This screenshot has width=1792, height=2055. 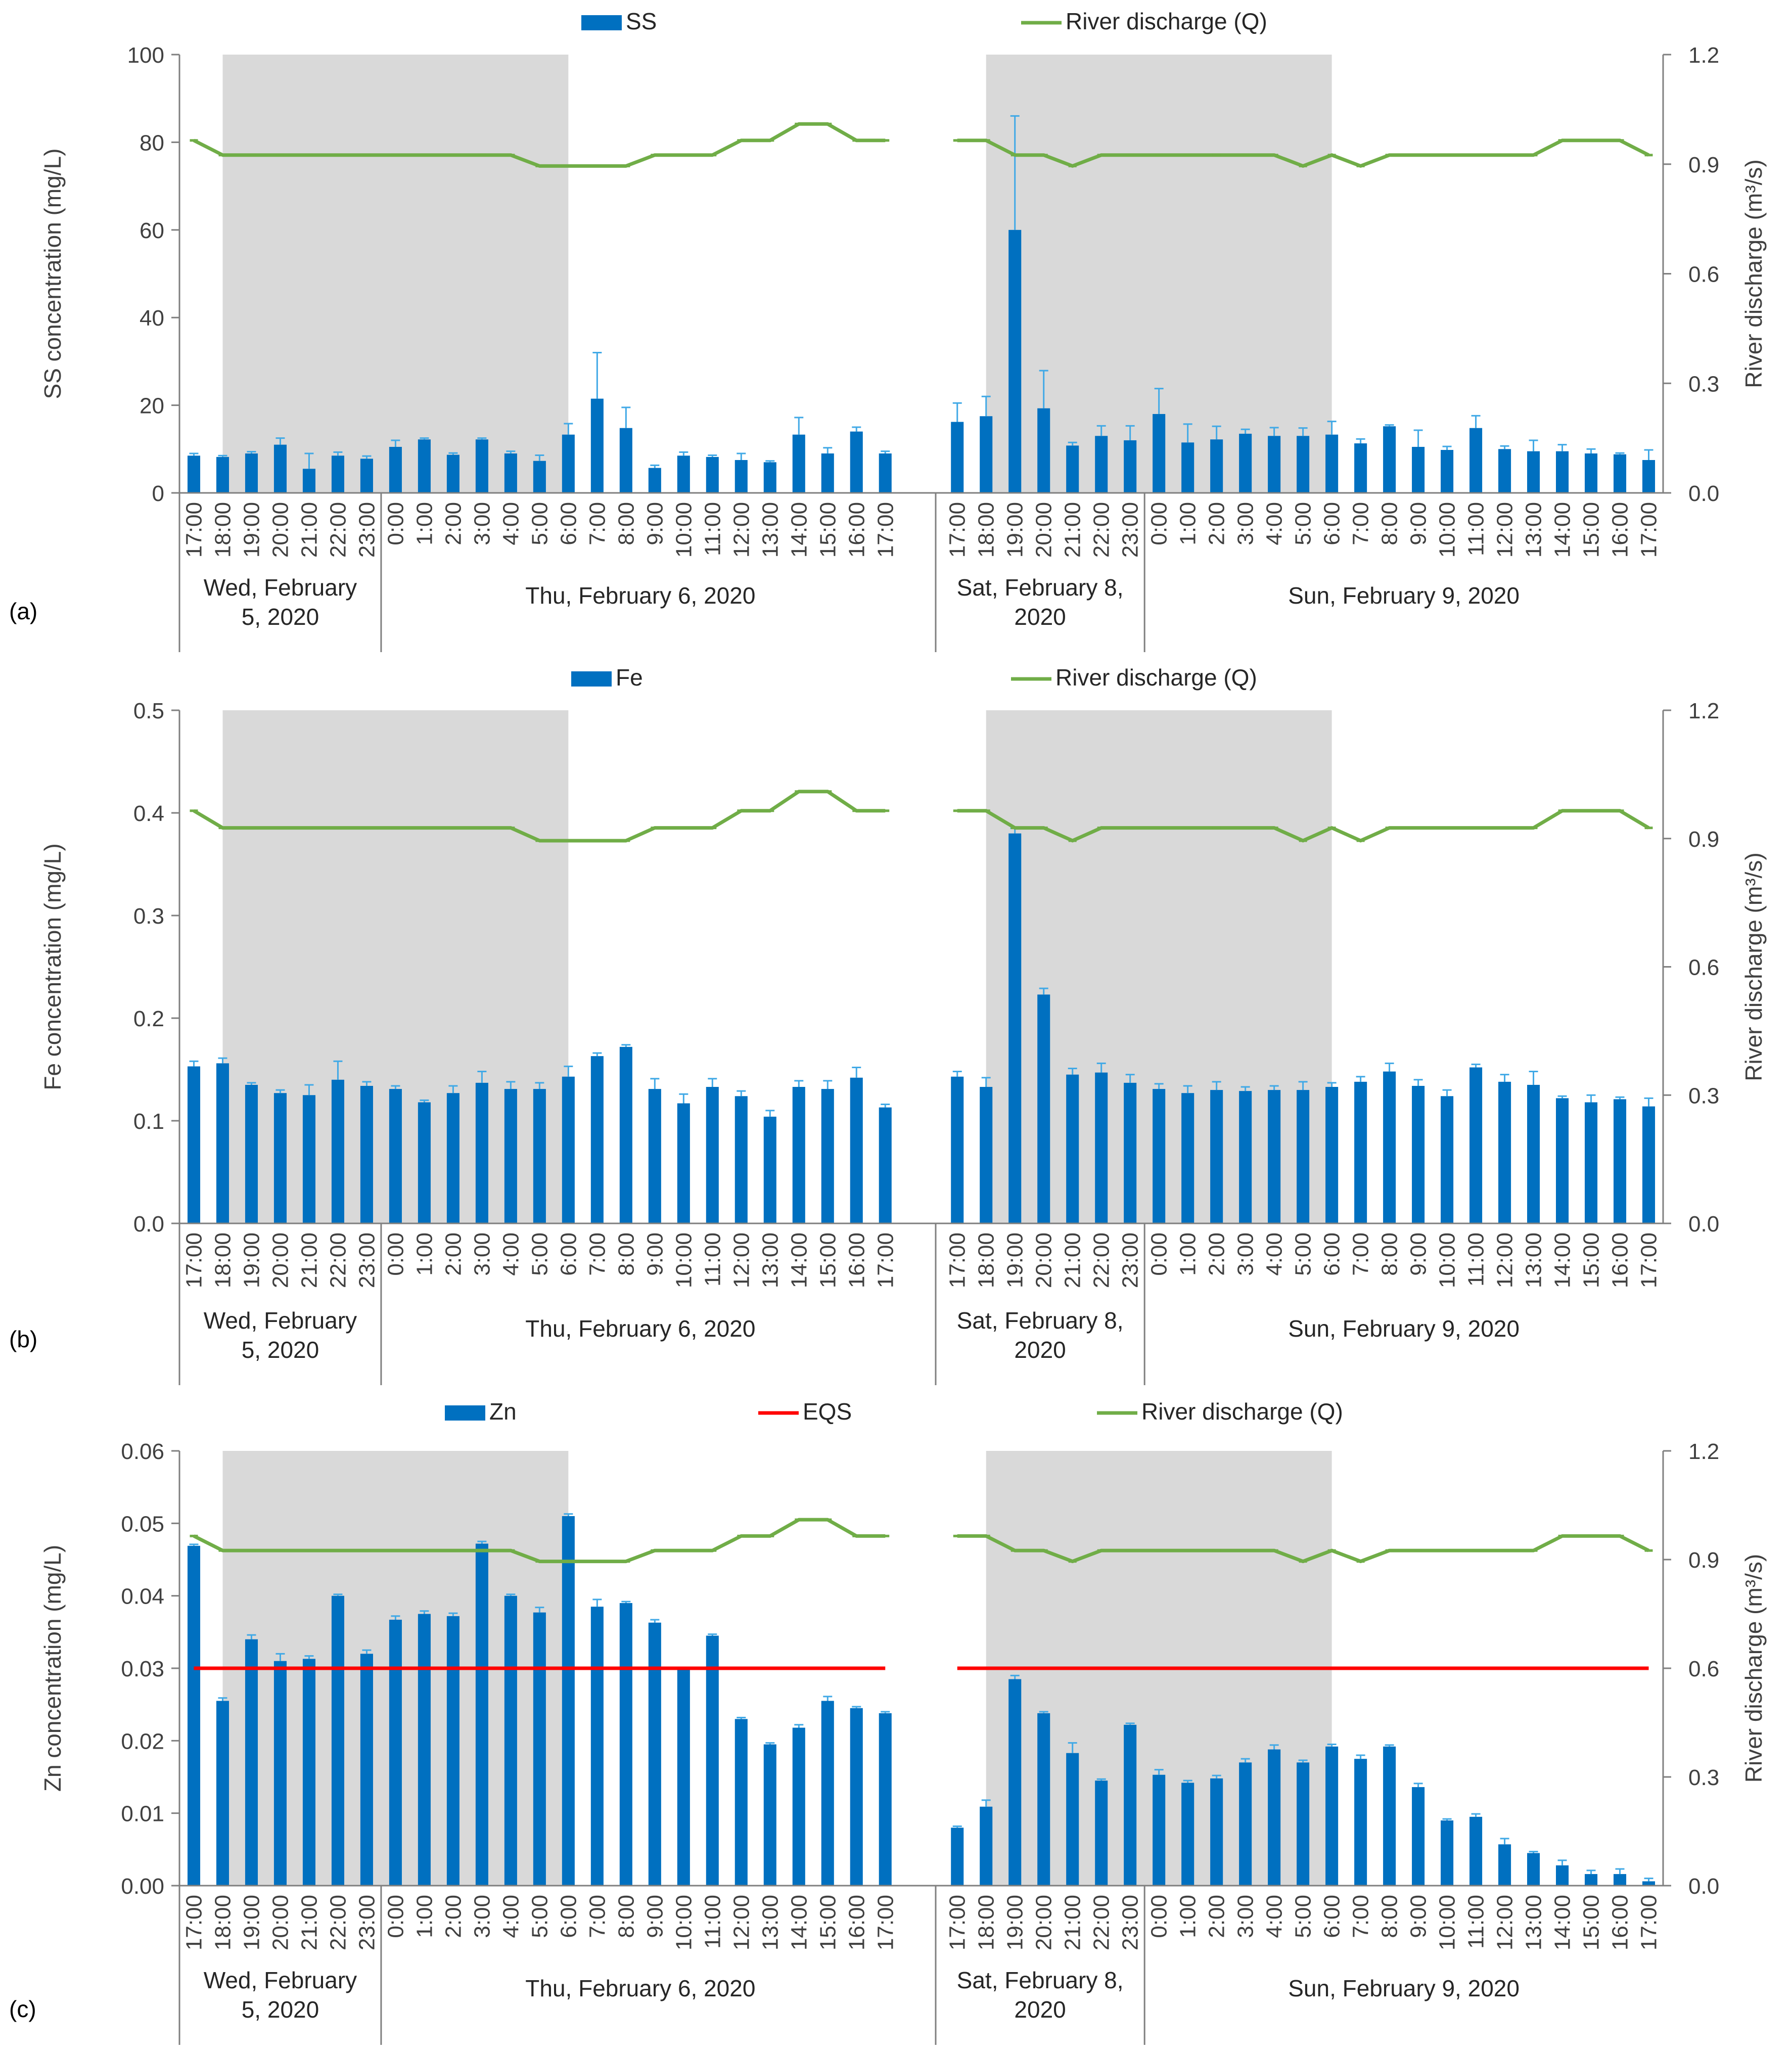 What do you see at coordinates (1073, 1260) in the screenshot?
I see `panel-b-x-tick-label: 21:00` at bounding box center [1073, 1260].